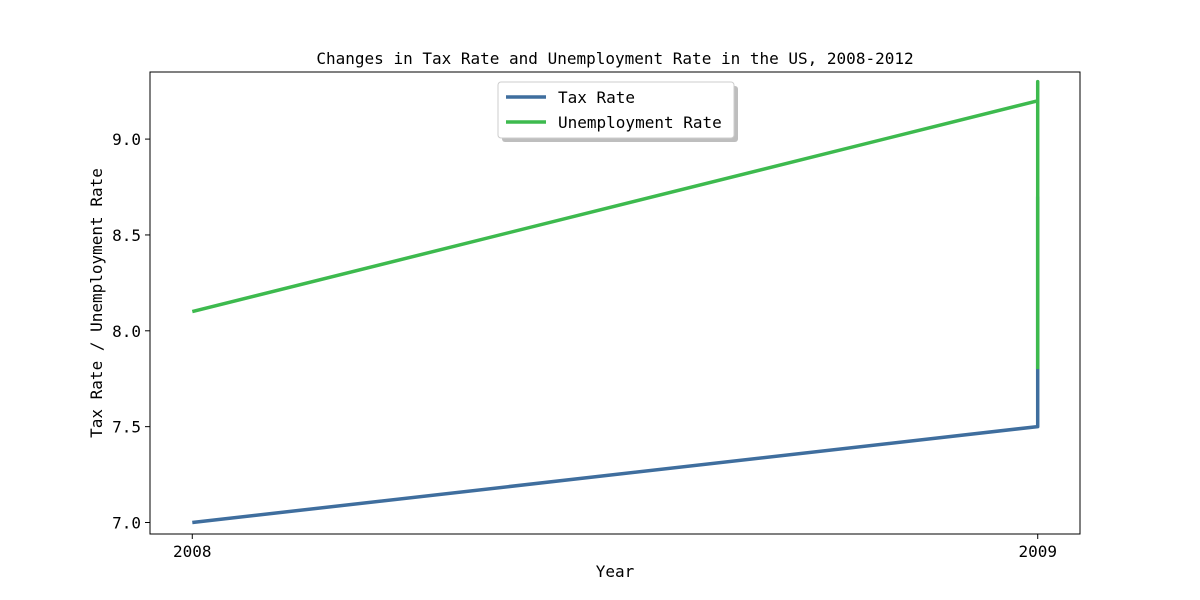  Describe the element at coordinates (126, 522) in the screenshot. I see `y-tick-label: 7.0` at that location.